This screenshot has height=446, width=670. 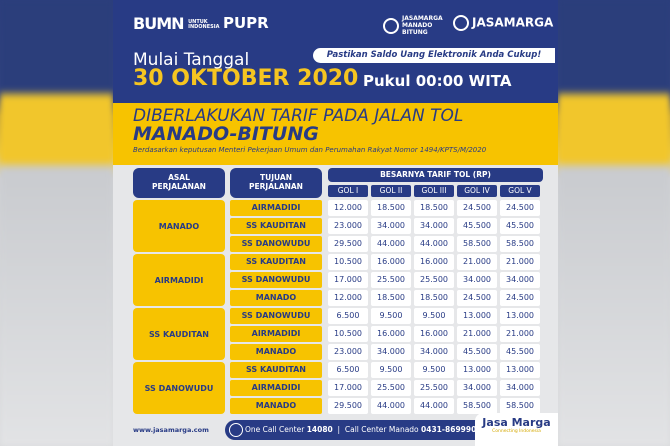 I want to click on gol-header: GOL V, so click(x=520, y=191).